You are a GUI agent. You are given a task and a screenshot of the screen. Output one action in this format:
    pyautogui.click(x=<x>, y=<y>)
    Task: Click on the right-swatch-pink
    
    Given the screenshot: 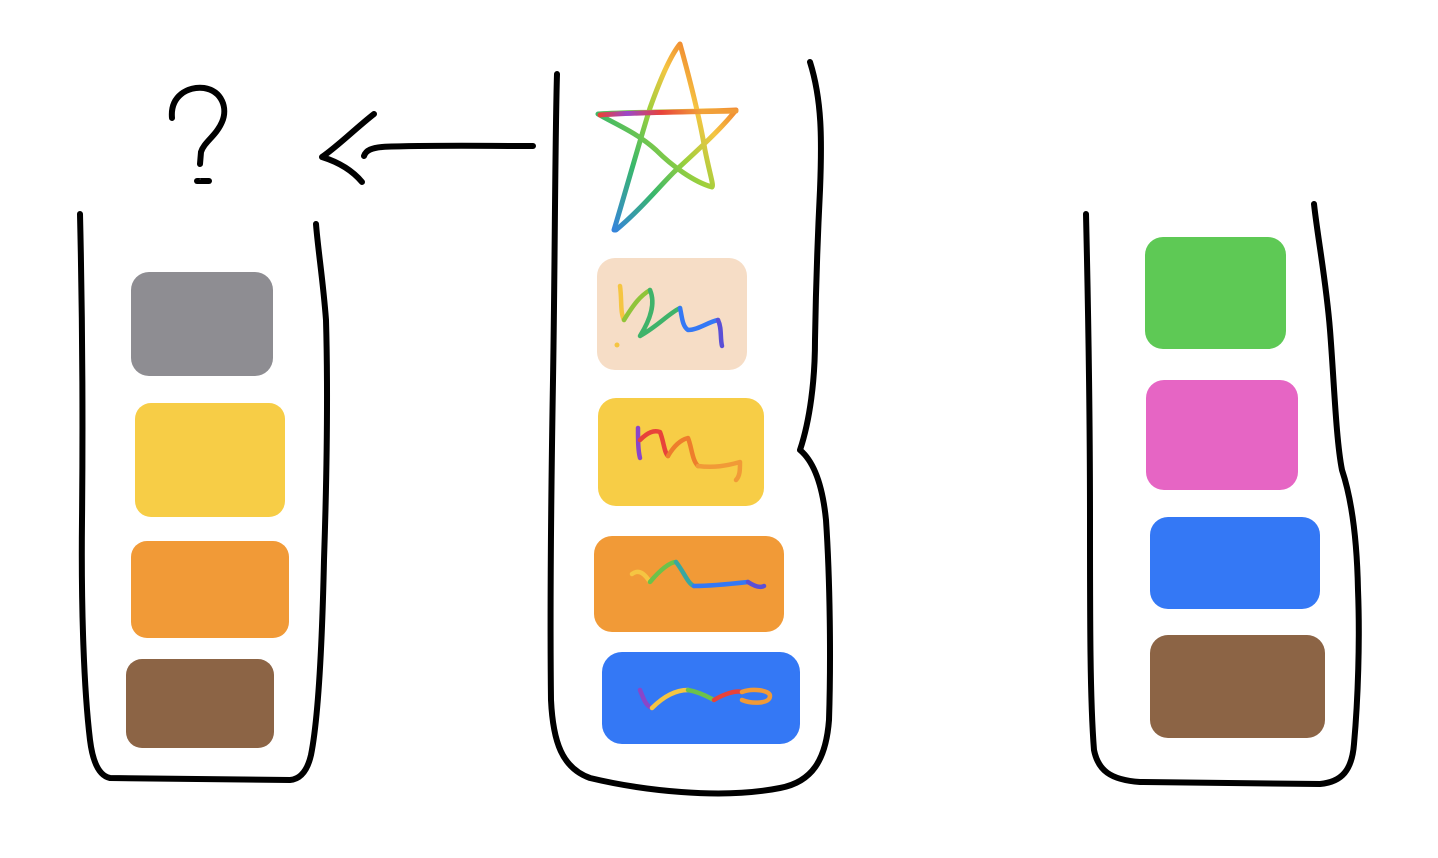 What is the action you would take?
    pyautogui.click(x=1222, y=435)
    